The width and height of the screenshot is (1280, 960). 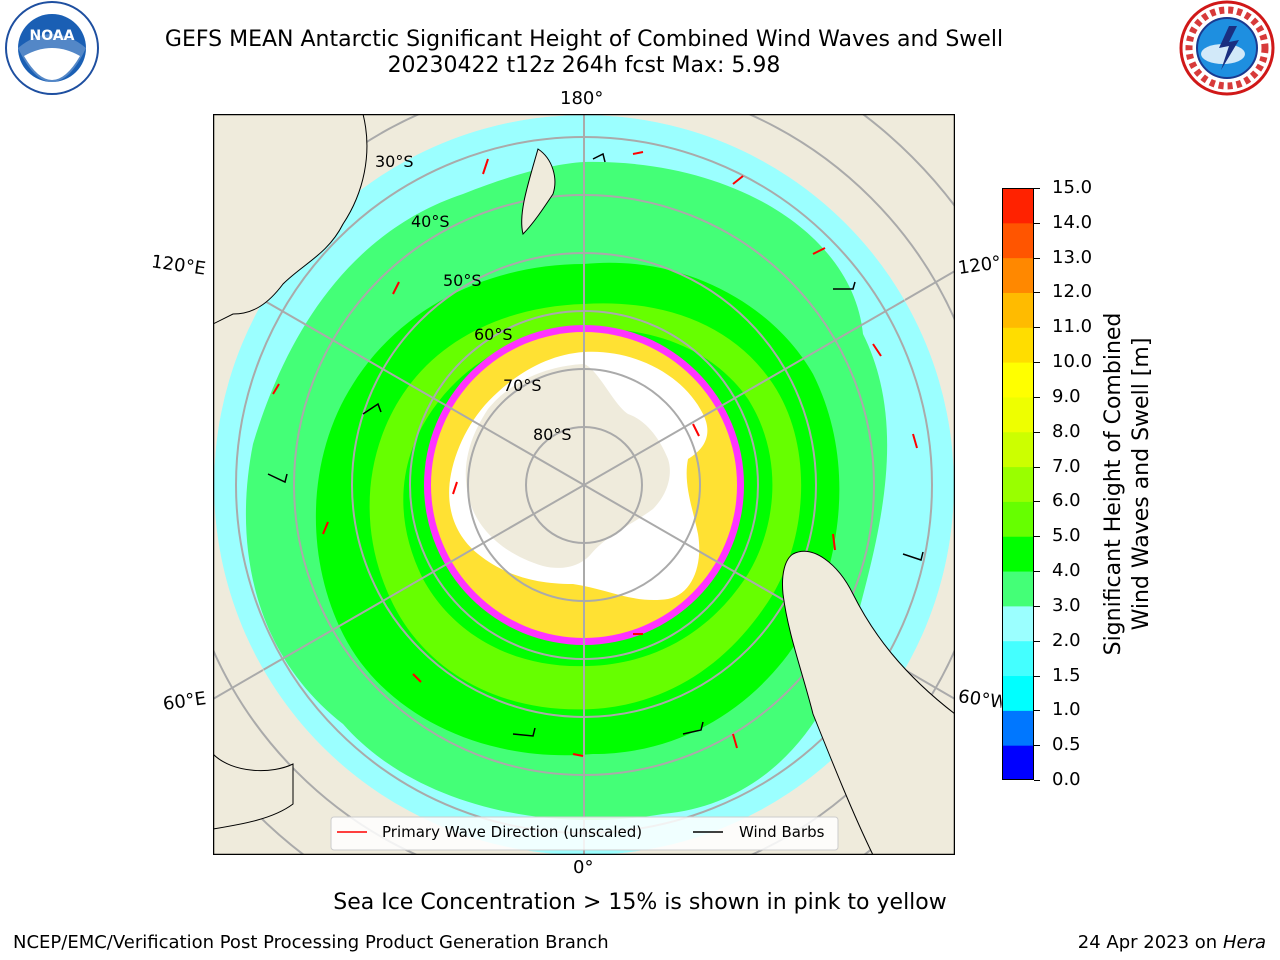 What do you see at coordinates (1066, 640) in the screenshot?
I see `colorbar-tick-label: 2.0` at bounding box center [1066, 640].